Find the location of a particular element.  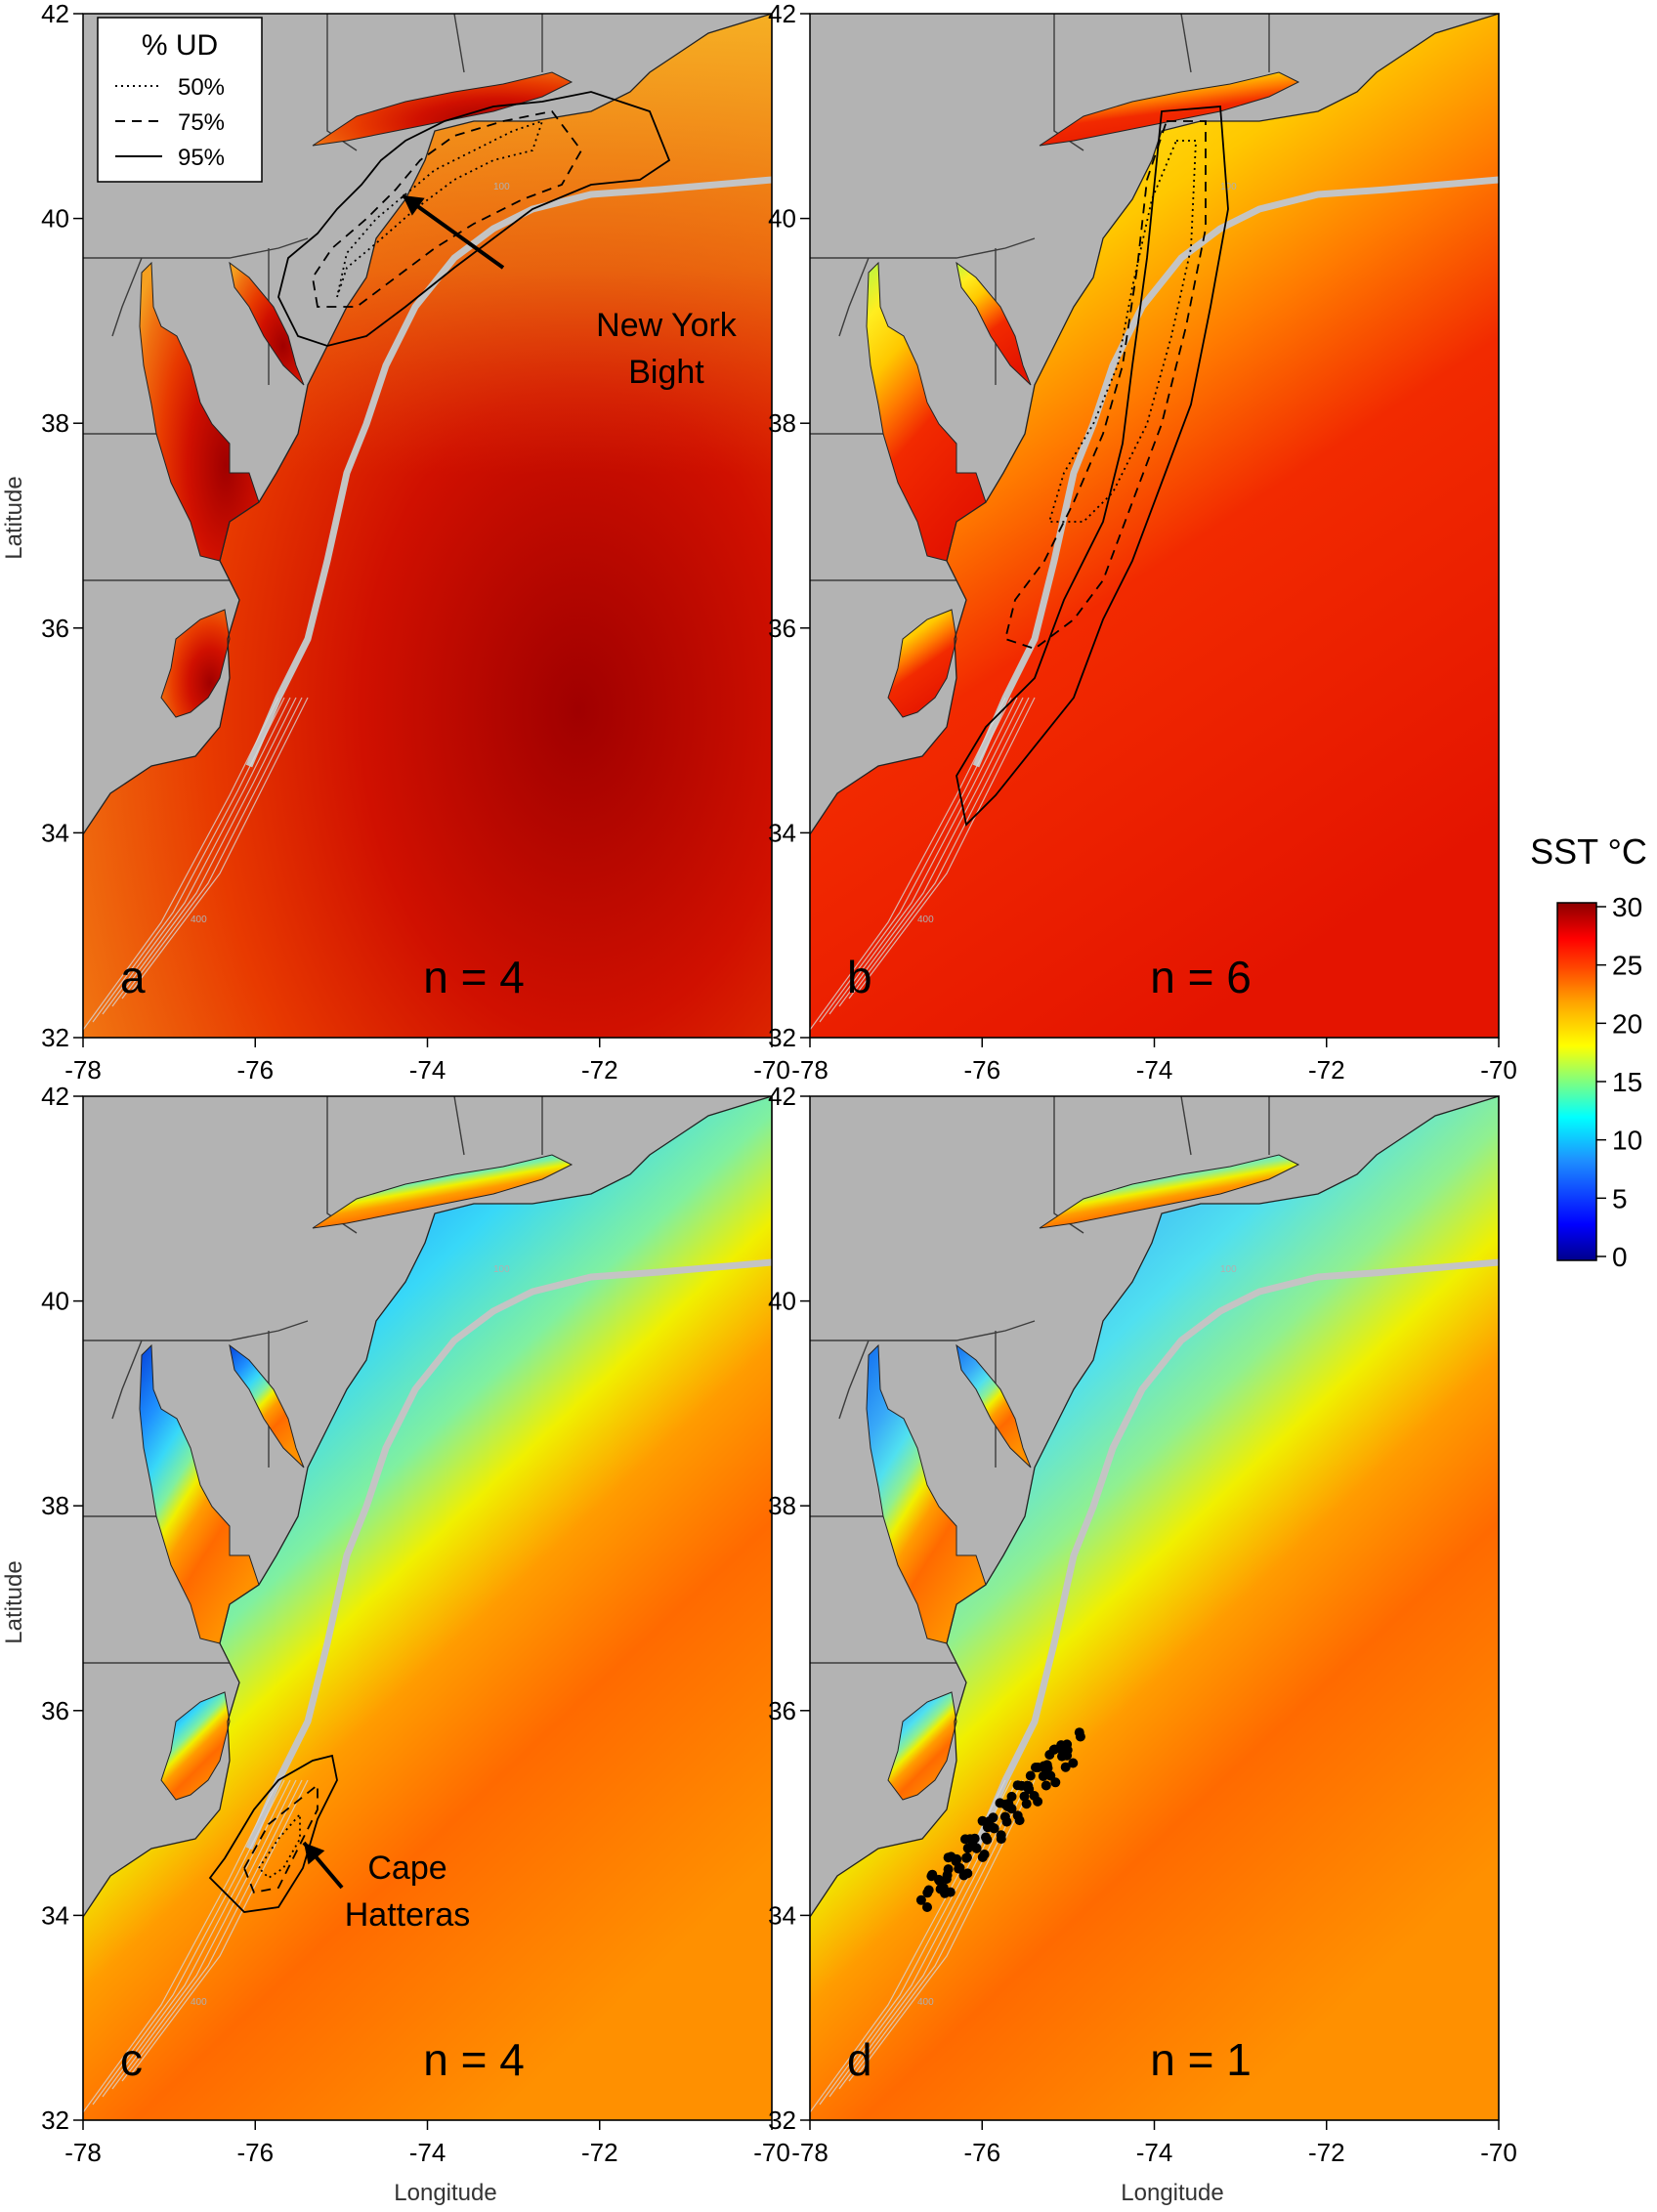

legend-label-75: 75% is located at coordinates (201, 122).